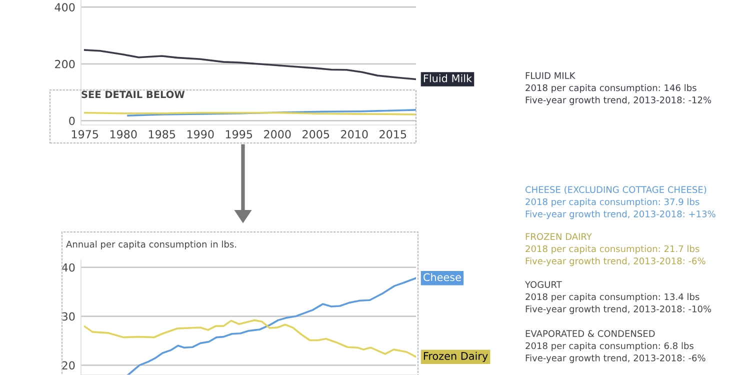  What do you see at coordinates (316, 134) in the screenshot?
I see `x-tick-label: 2005` at bounding box center [316, 134].